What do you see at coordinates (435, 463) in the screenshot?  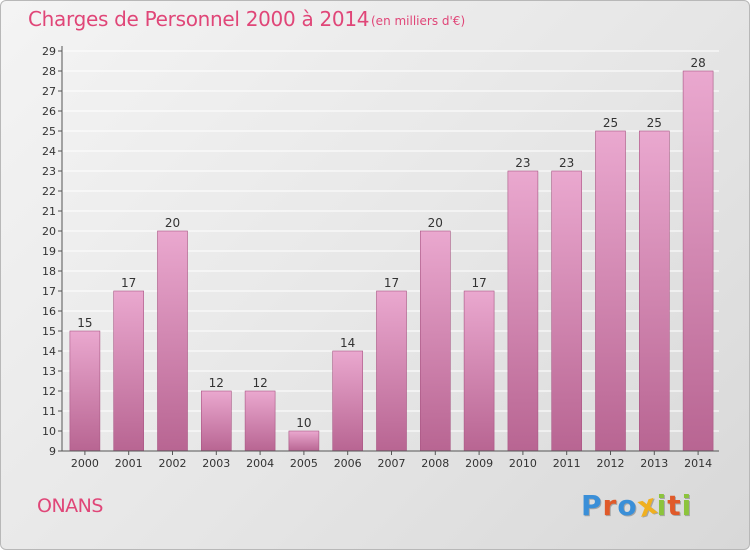 I see `x-tick-label-2008: 2008` at bounding box center [435, 463].